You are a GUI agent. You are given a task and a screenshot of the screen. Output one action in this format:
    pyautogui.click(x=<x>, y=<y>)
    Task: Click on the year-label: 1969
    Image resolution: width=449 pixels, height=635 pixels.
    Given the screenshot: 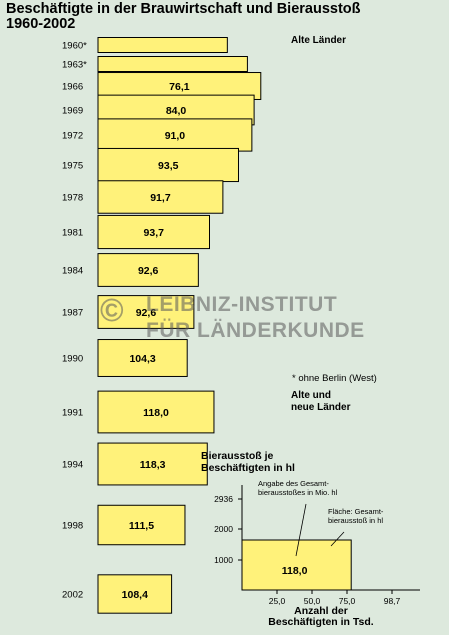 What is the action you would take?
    pyautogui.click(x=72, y=111)
    